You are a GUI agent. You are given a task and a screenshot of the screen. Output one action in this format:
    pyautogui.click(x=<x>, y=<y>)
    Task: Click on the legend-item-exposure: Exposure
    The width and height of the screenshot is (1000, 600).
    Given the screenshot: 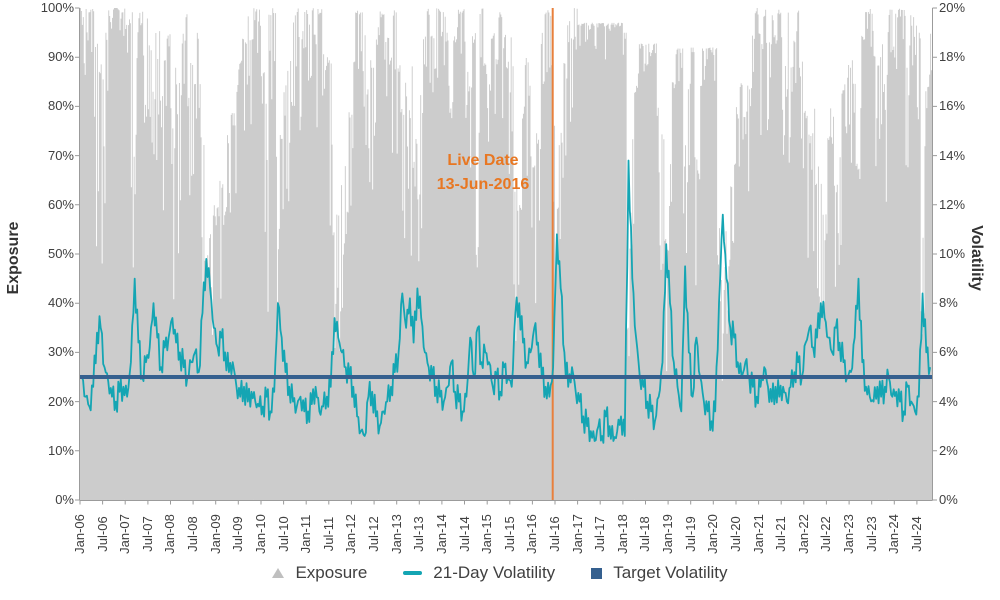 What is the action you would take?
    pyautogui.click(x=319, y=573)
    